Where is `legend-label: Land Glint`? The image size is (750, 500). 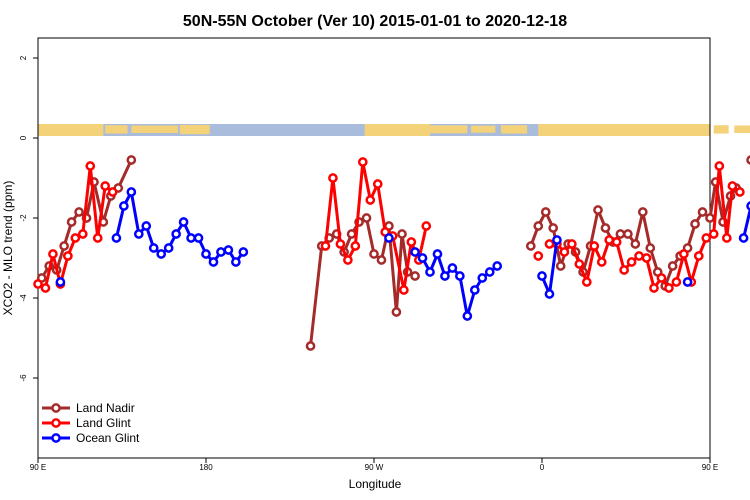 legend-label: Land Glint is located at coordinates (103, 423).